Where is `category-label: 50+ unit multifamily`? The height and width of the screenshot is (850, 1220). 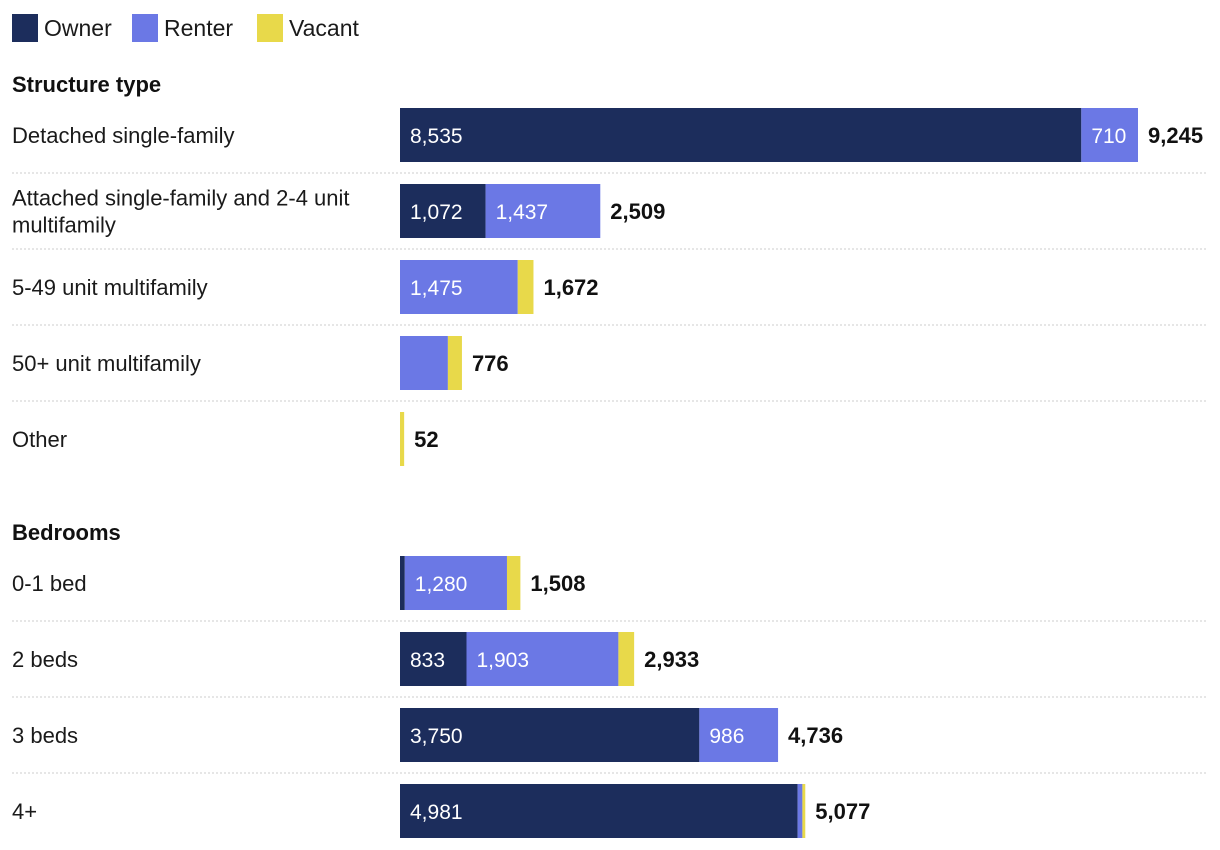 category-label: 50+ unit multifamily is located at coordinates (106, 363).